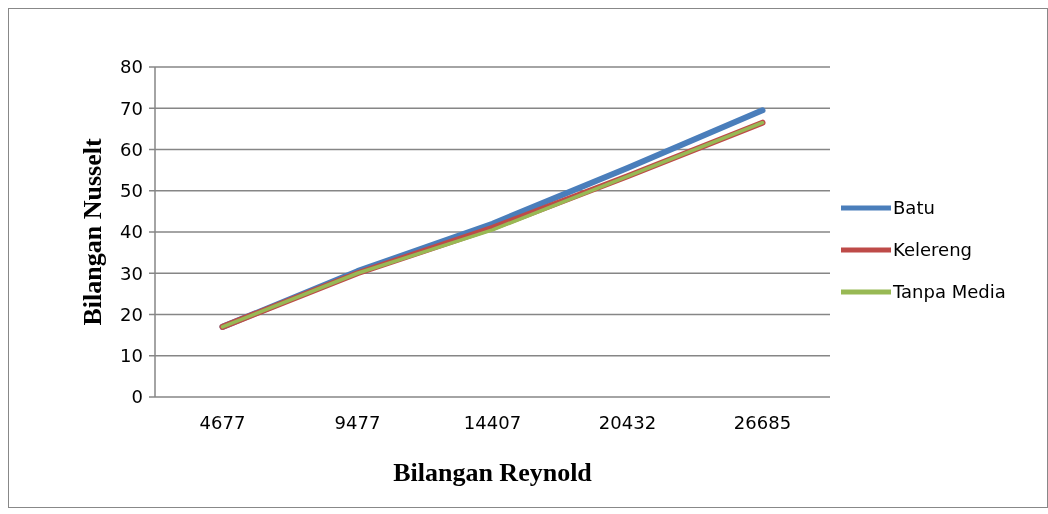 This screenshot has width=1048, height=514. Describe the element at coordinates (914, 208) in the screenshot. I see `legend-label: Batu` at that location.